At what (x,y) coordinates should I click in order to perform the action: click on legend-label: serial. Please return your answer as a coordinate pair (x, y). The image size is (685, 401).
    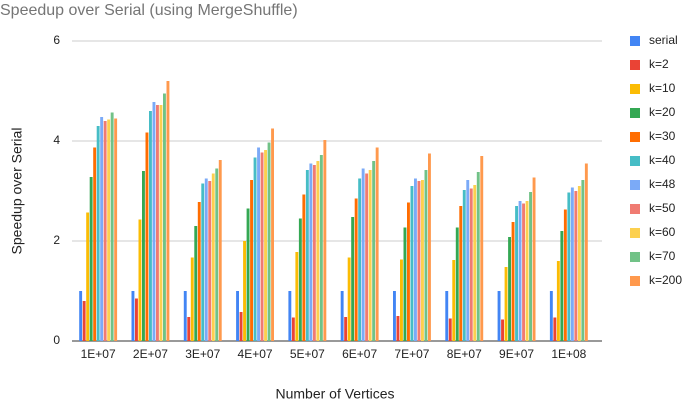
    Looking at the image, I should click on (663, 40).